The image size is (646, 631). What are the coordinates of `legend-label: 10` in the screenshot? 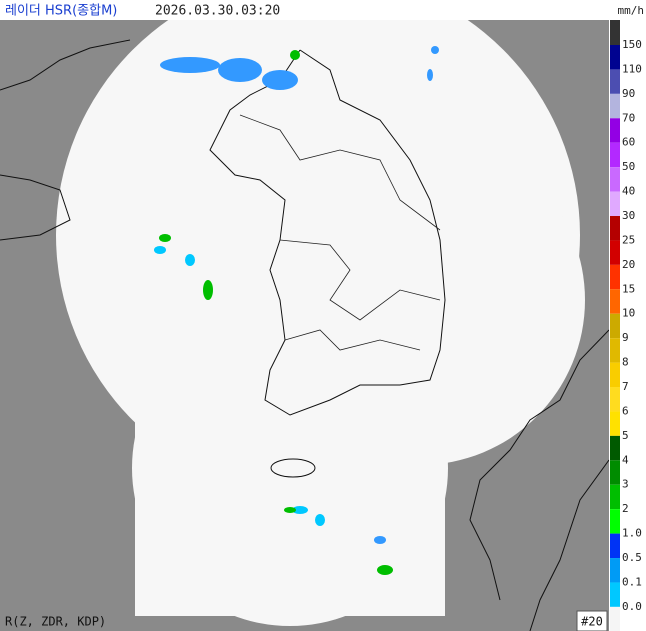 It's located at (628, 313).